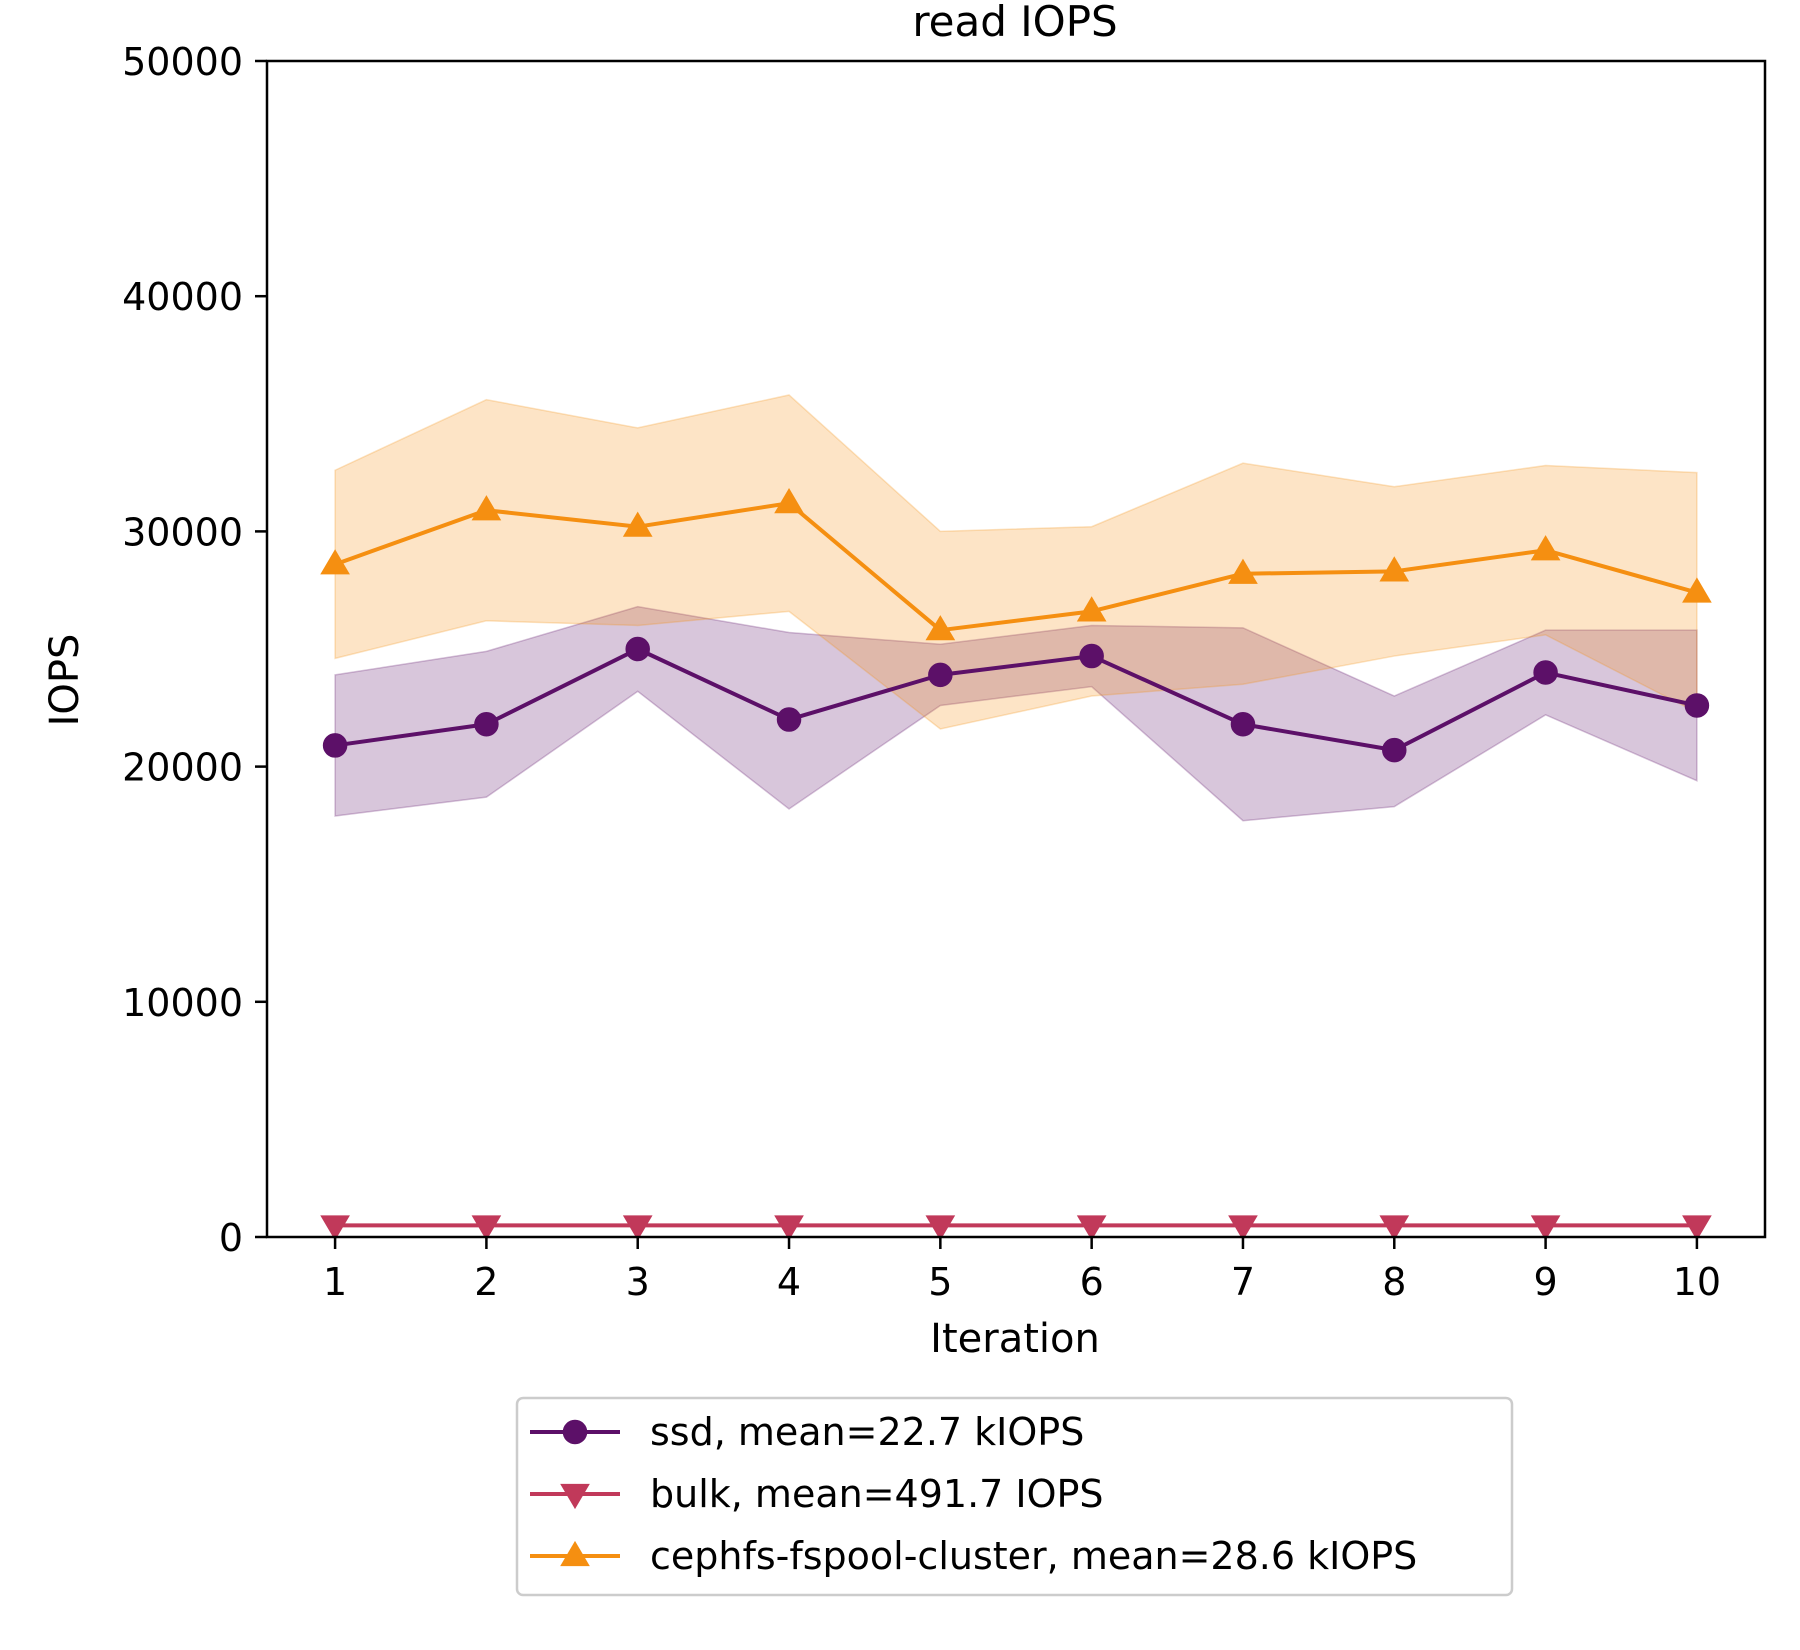 Image resolution: width=1800 pixels, height=1650 pixels. Describe the element at coordinates (335, 1282) in the screenshot. I see `x-tick-label: 1` at that location.